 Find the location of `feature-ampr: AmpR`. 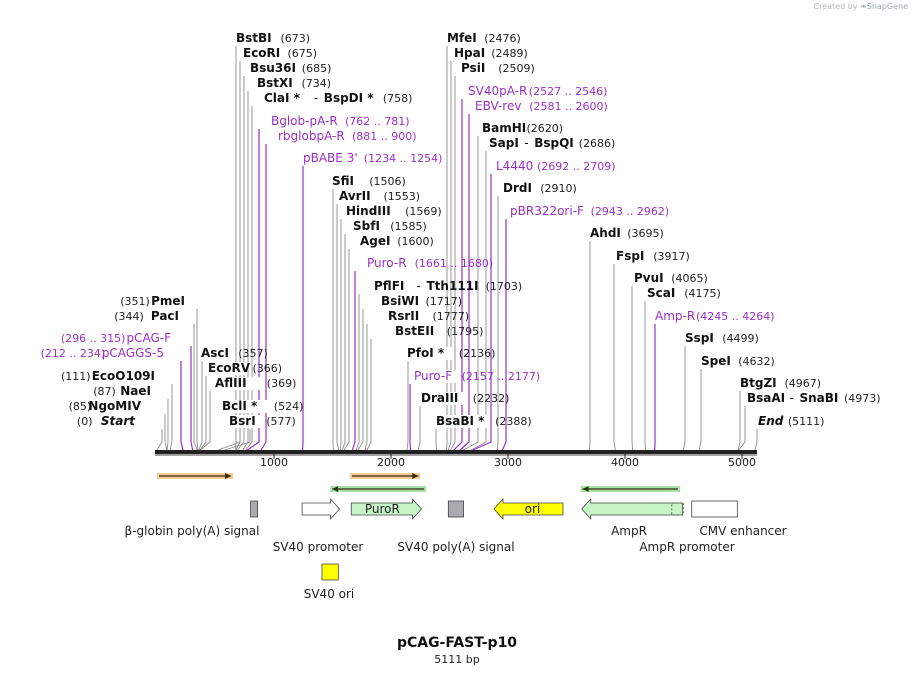

feature-ampr: AmpR is located at coordinates (632, 517).